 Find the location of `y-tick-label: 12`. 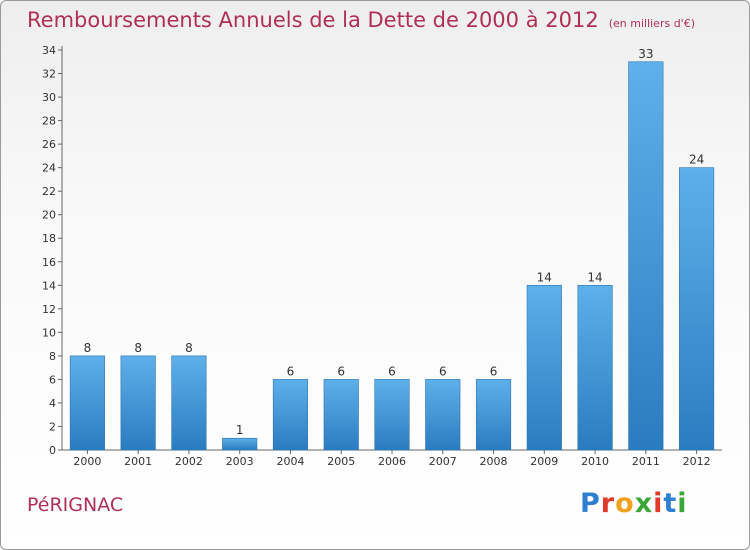

y-tick-label: 12 is located at coordinates (49, 309).